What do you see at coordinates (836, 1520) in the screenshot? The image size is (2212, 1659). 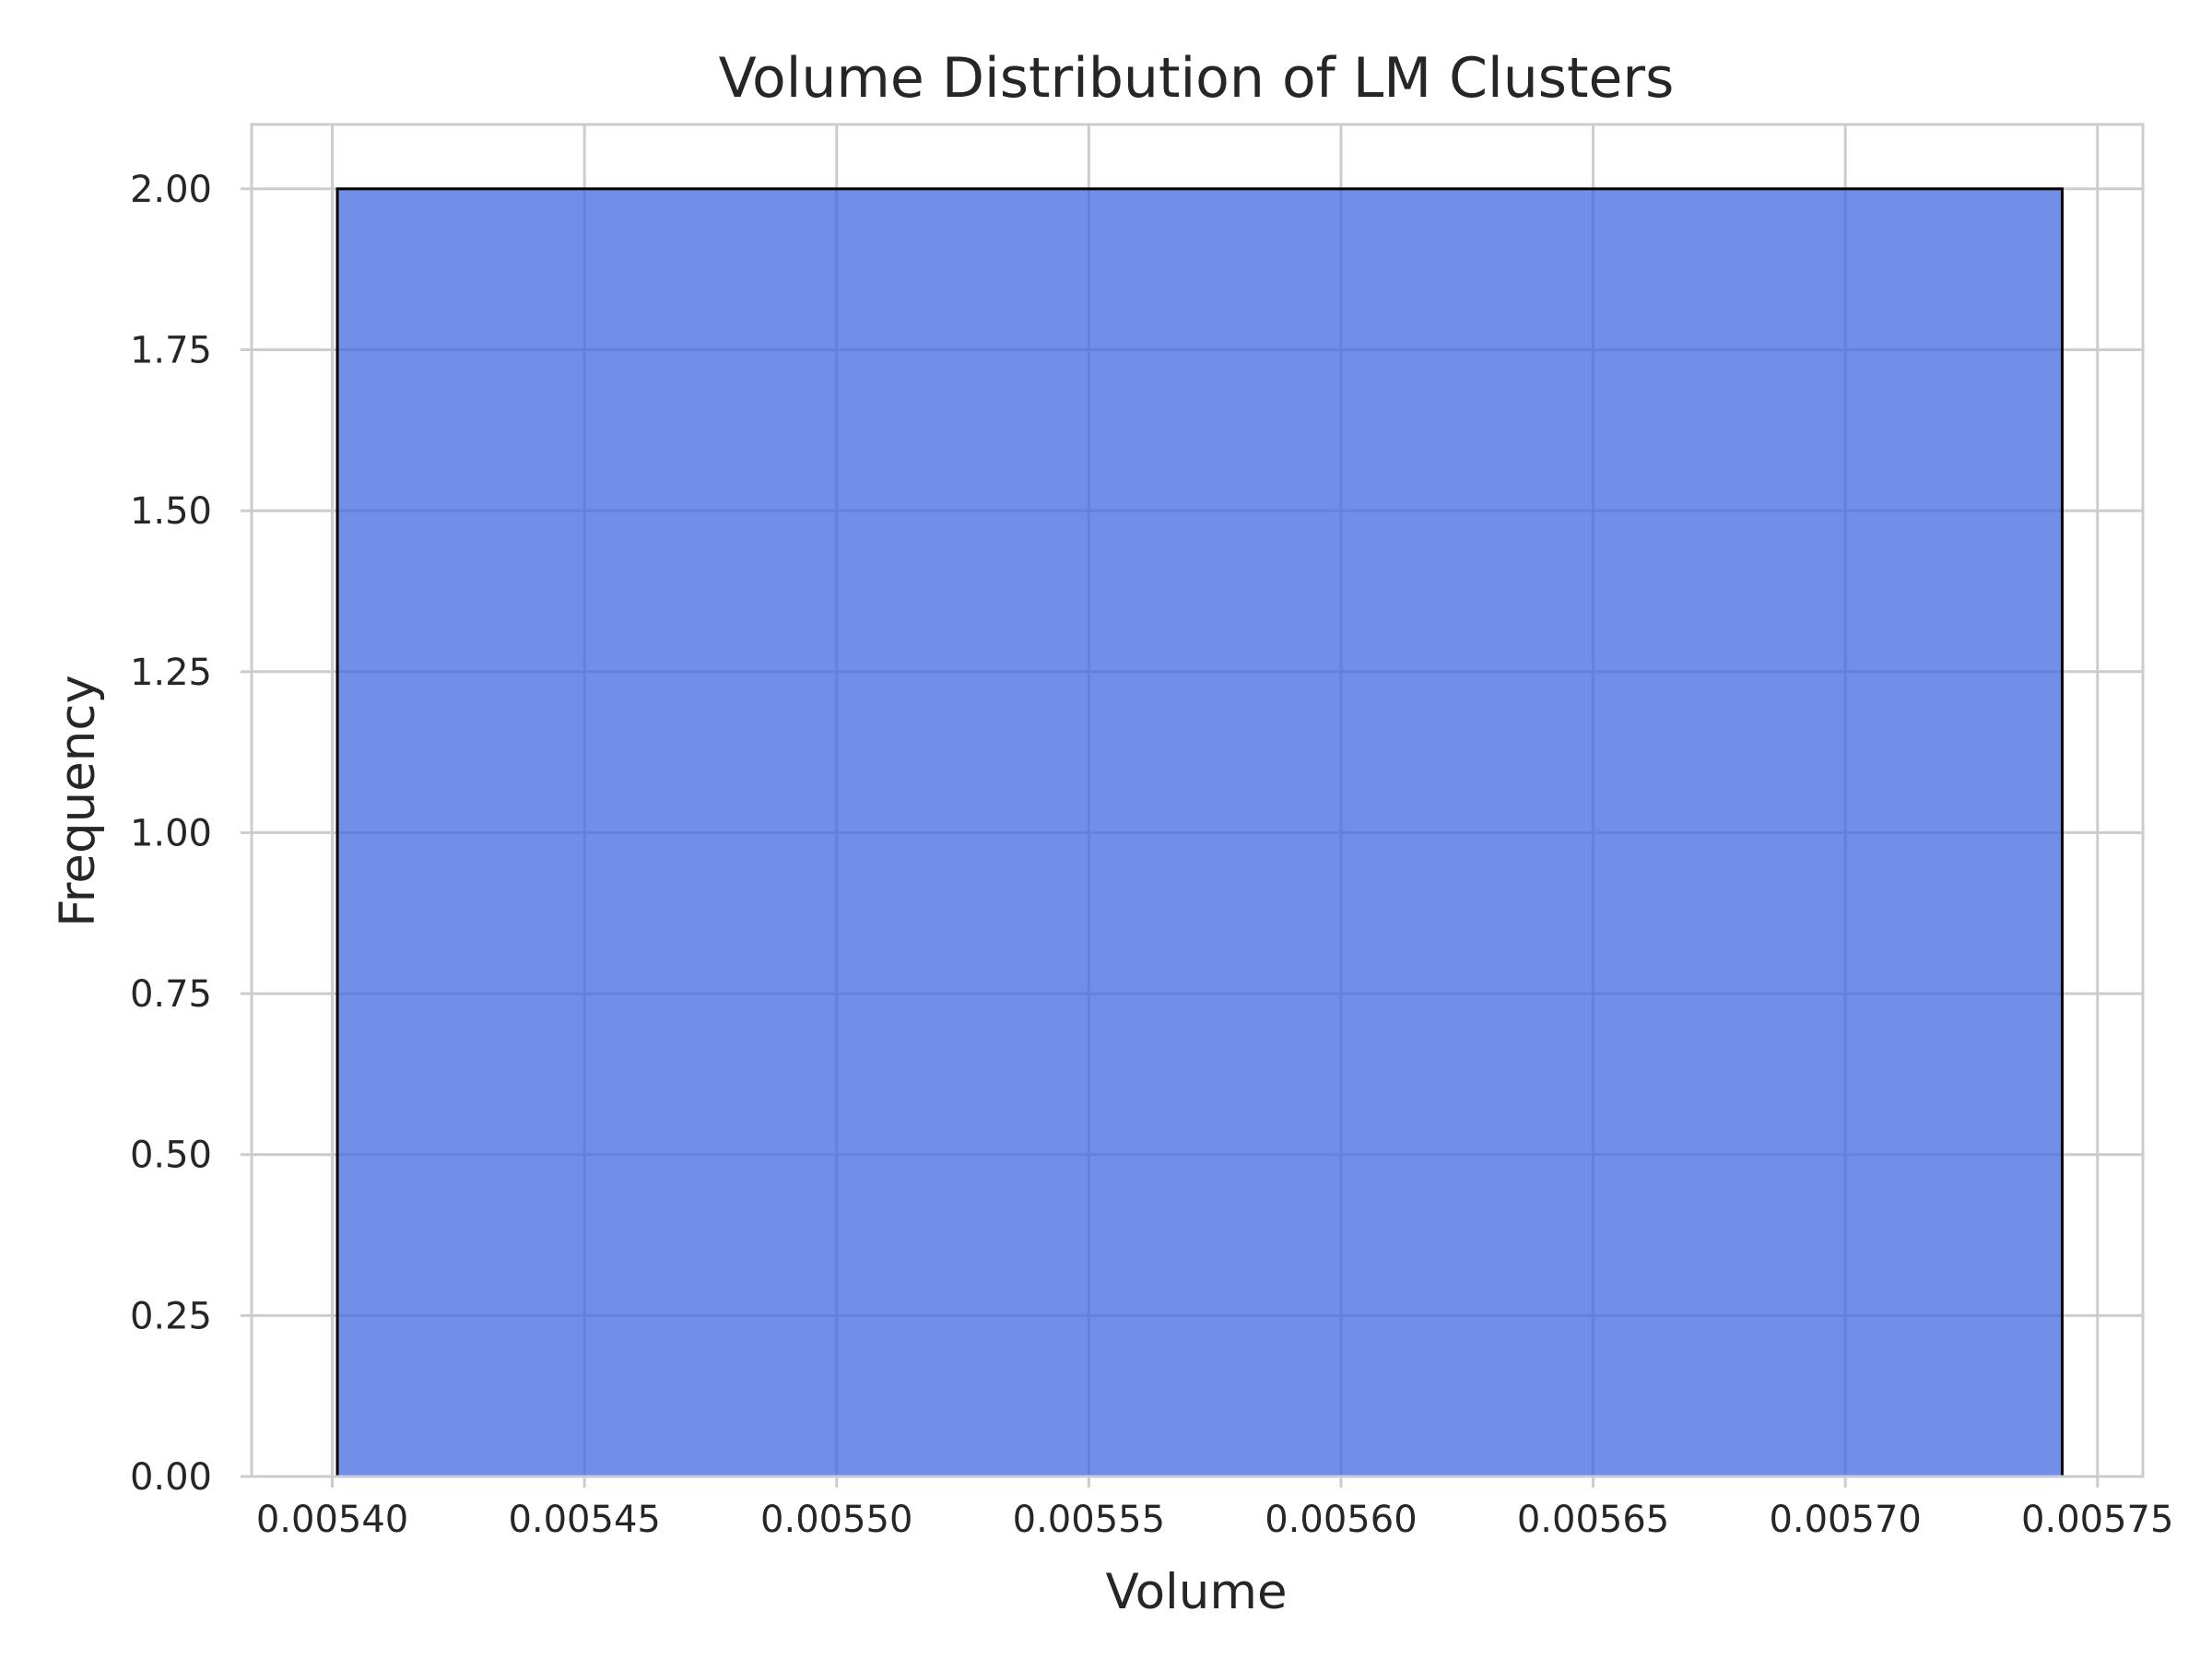 I see `x-tick-label: 0.00550` at bounding box center [836, 1520].